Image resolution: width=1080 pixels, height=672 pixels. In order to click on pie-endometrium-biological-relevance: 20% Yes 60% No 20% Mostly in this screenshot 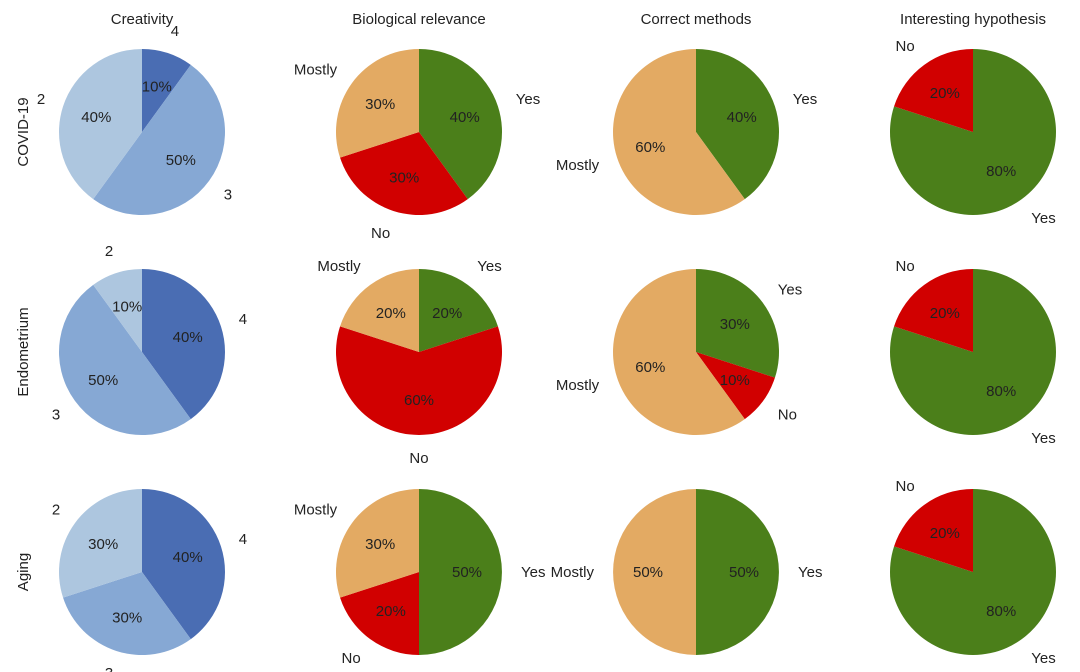, I will do `click(409, 362)`.